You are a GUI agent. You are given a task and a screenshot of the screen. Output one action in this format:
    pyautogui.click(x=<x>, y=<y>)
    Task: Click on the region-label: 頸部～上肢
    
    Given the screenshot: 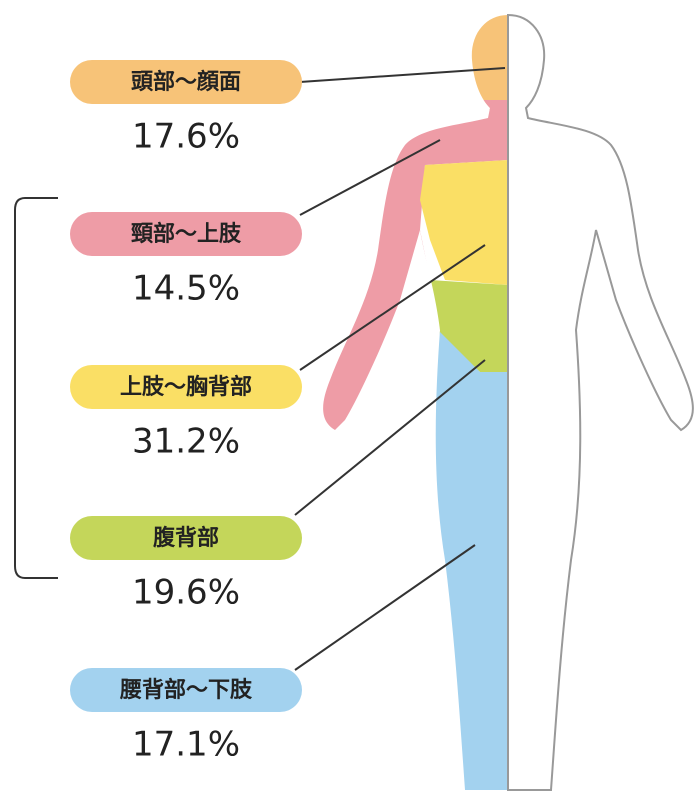 What is the action you would take?
    pyautogui.click(x=186, y=234)
    